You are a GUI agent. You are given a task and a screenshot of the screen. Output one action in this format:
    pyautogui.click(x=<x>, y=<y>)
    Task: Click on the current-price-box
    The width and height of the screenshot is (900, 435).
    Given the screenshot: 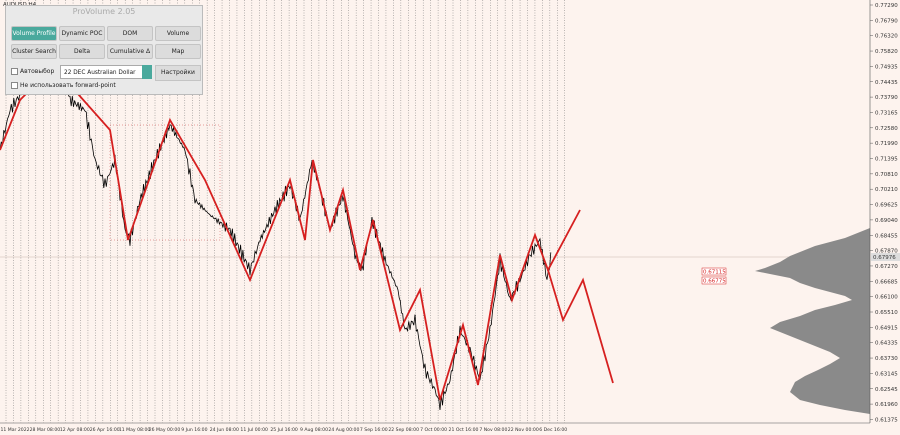 What is the action you would take?
    pyautogui.click(x=885, y=257)
    